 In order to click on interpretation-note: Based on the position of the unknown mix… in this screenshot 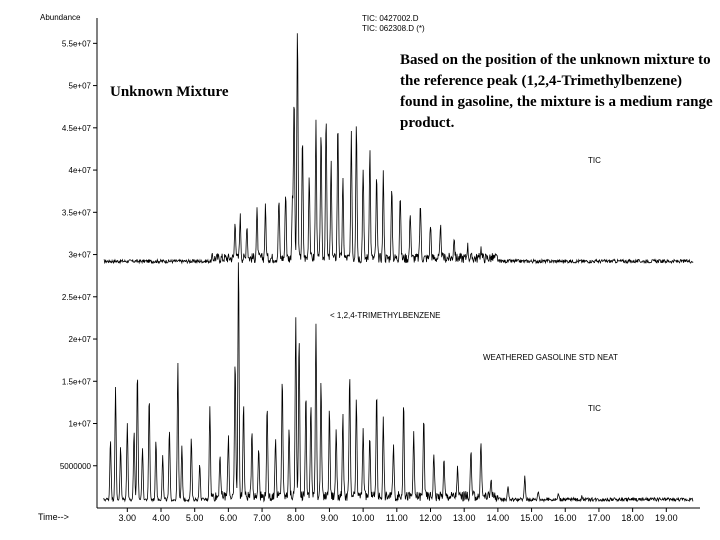, I will do `click(556, 91)`.